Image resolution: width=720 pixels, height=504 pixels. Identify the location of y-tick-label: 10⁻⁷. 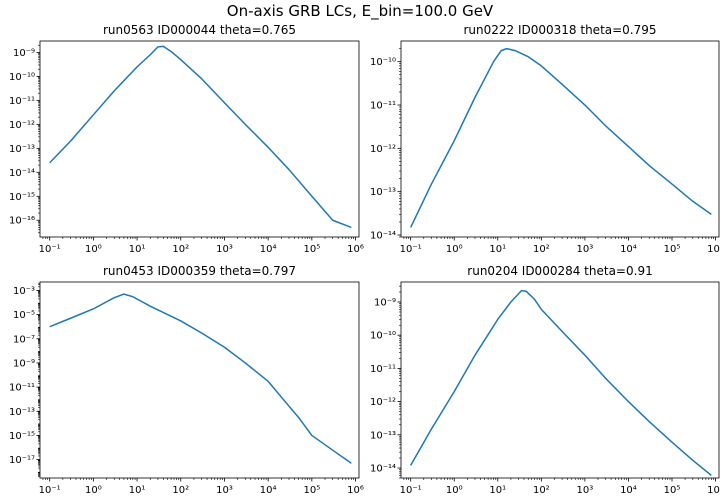
(24, 339).